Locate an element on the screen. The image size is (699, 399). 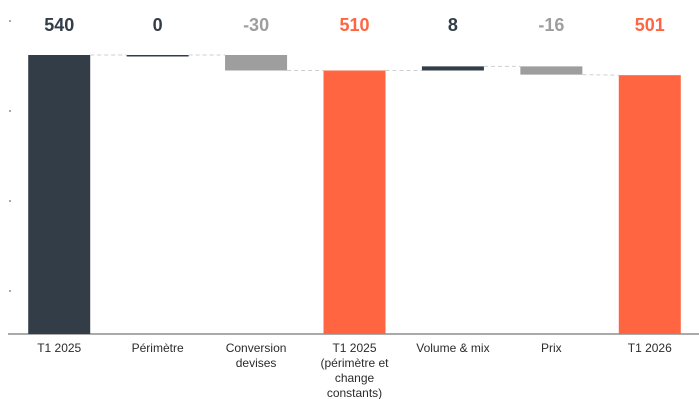
x-tick-label-line: Prix is located at coordinates (551, 348).